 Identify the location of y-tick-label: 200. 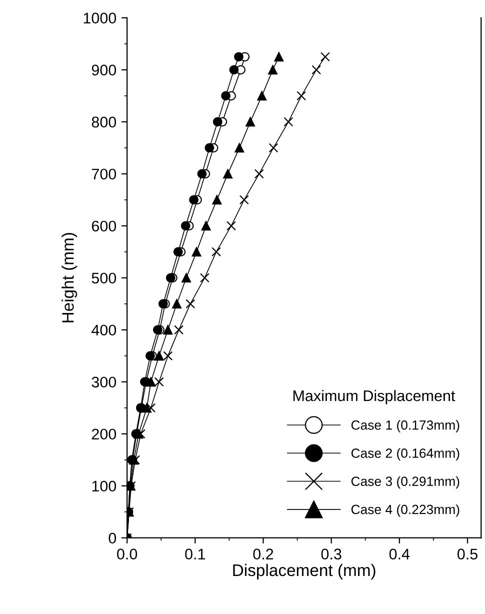
(104, 434).